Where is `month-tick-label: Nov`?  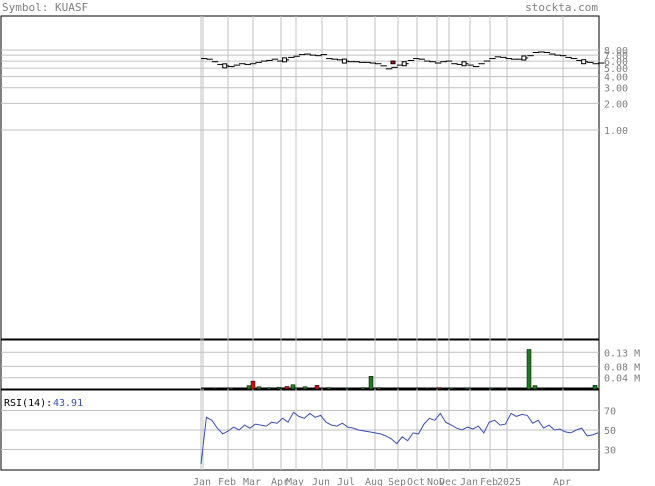 month-tick-label: Nov is located at coordinates (436, 481).